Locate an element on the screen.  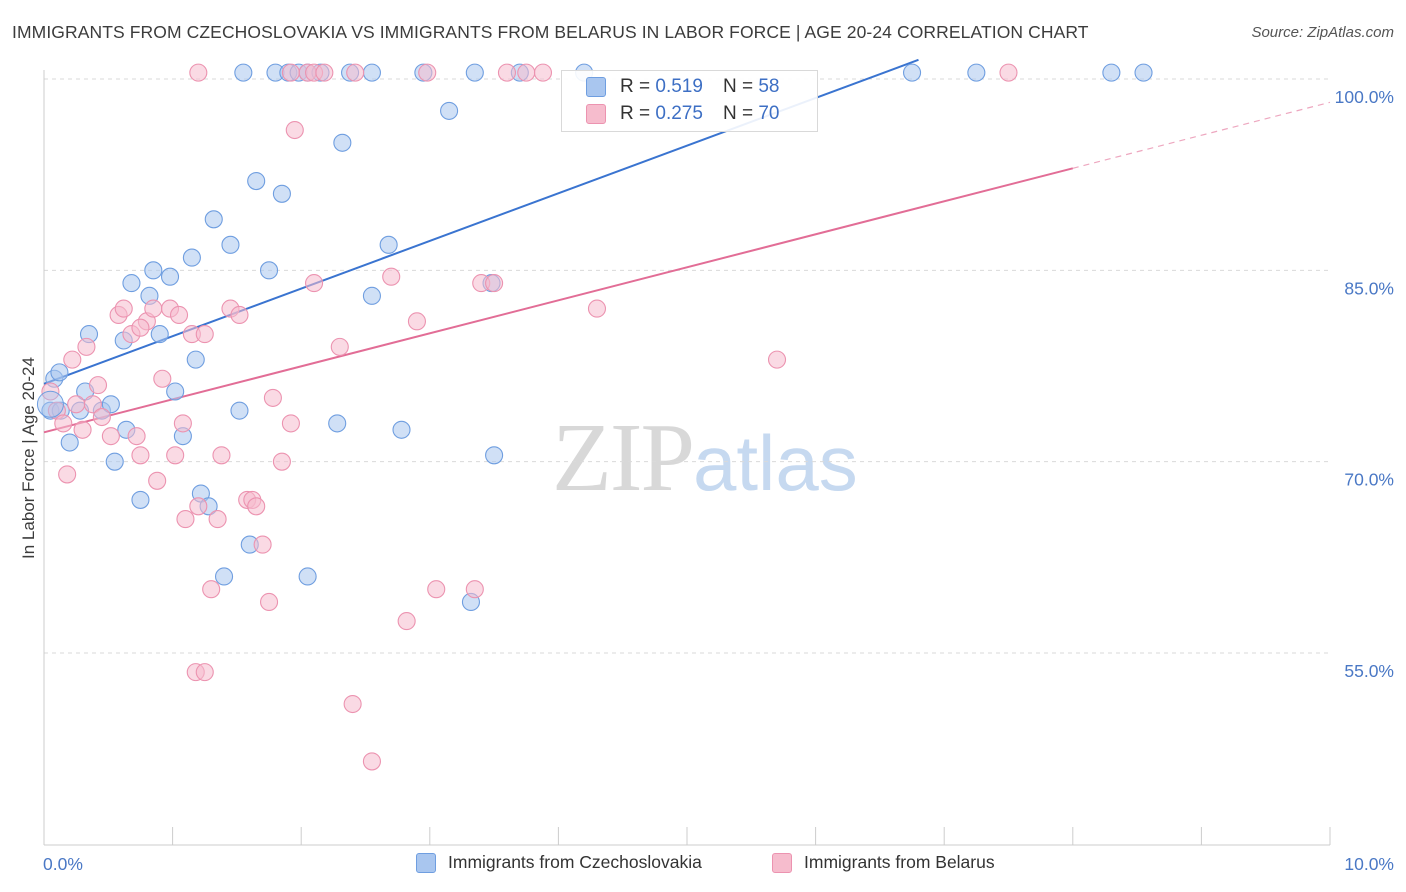
n-value: 70 is located at coordinates (769, 113).